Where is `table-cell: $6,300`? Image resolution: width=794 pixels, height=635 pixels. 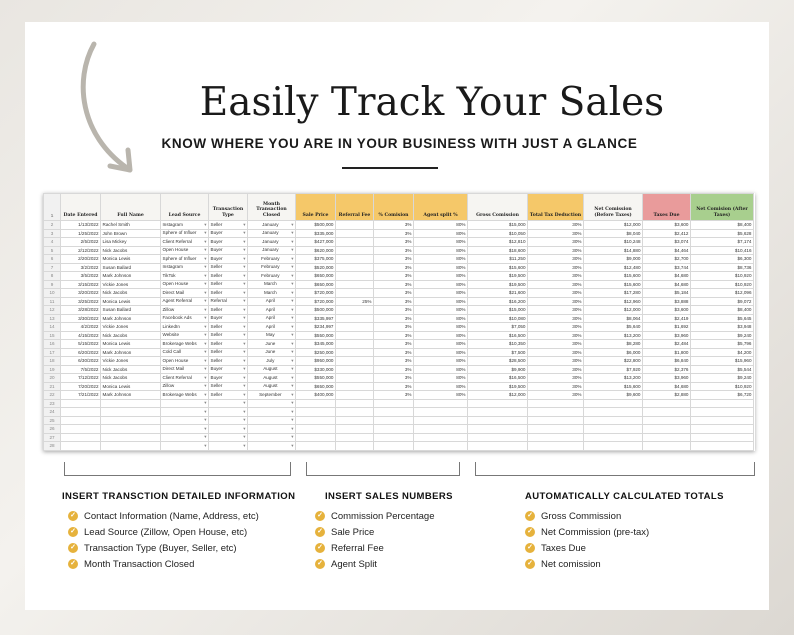
table-cell: $6,300 is located at coordinates (722, 259).